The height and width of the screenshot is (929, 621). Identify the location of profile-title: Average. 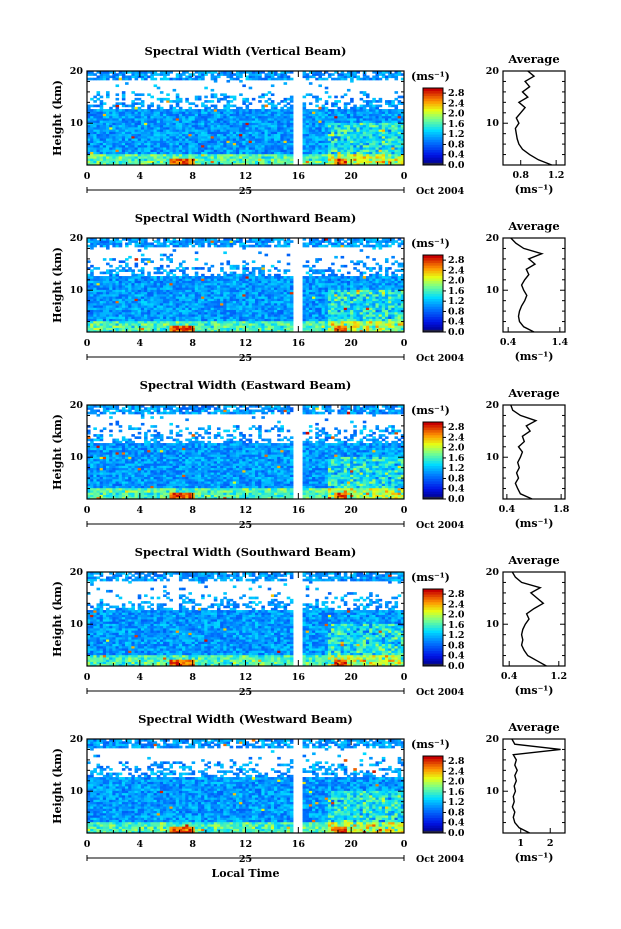
(533, 59).